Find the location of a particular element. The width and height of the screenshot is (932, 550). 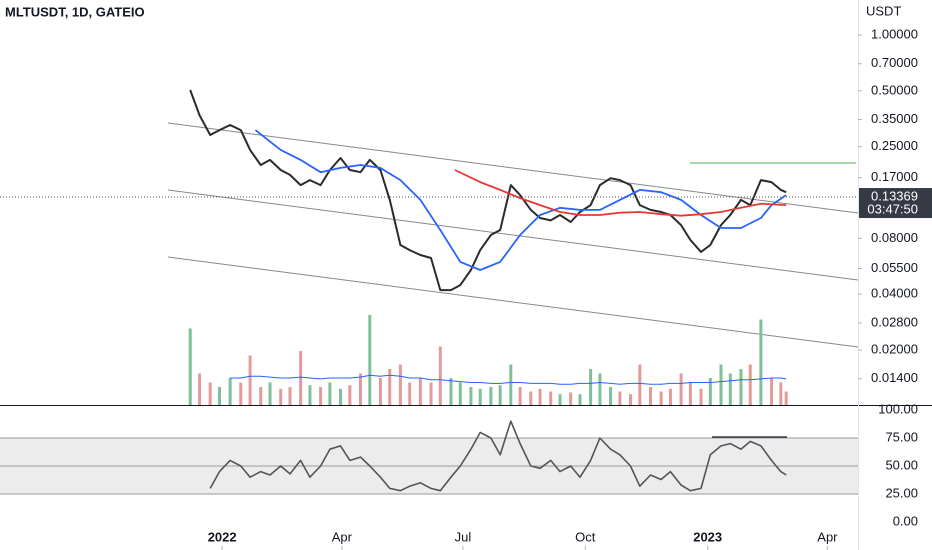

x-tick-label: Oct is located at coordinates (585, 536).